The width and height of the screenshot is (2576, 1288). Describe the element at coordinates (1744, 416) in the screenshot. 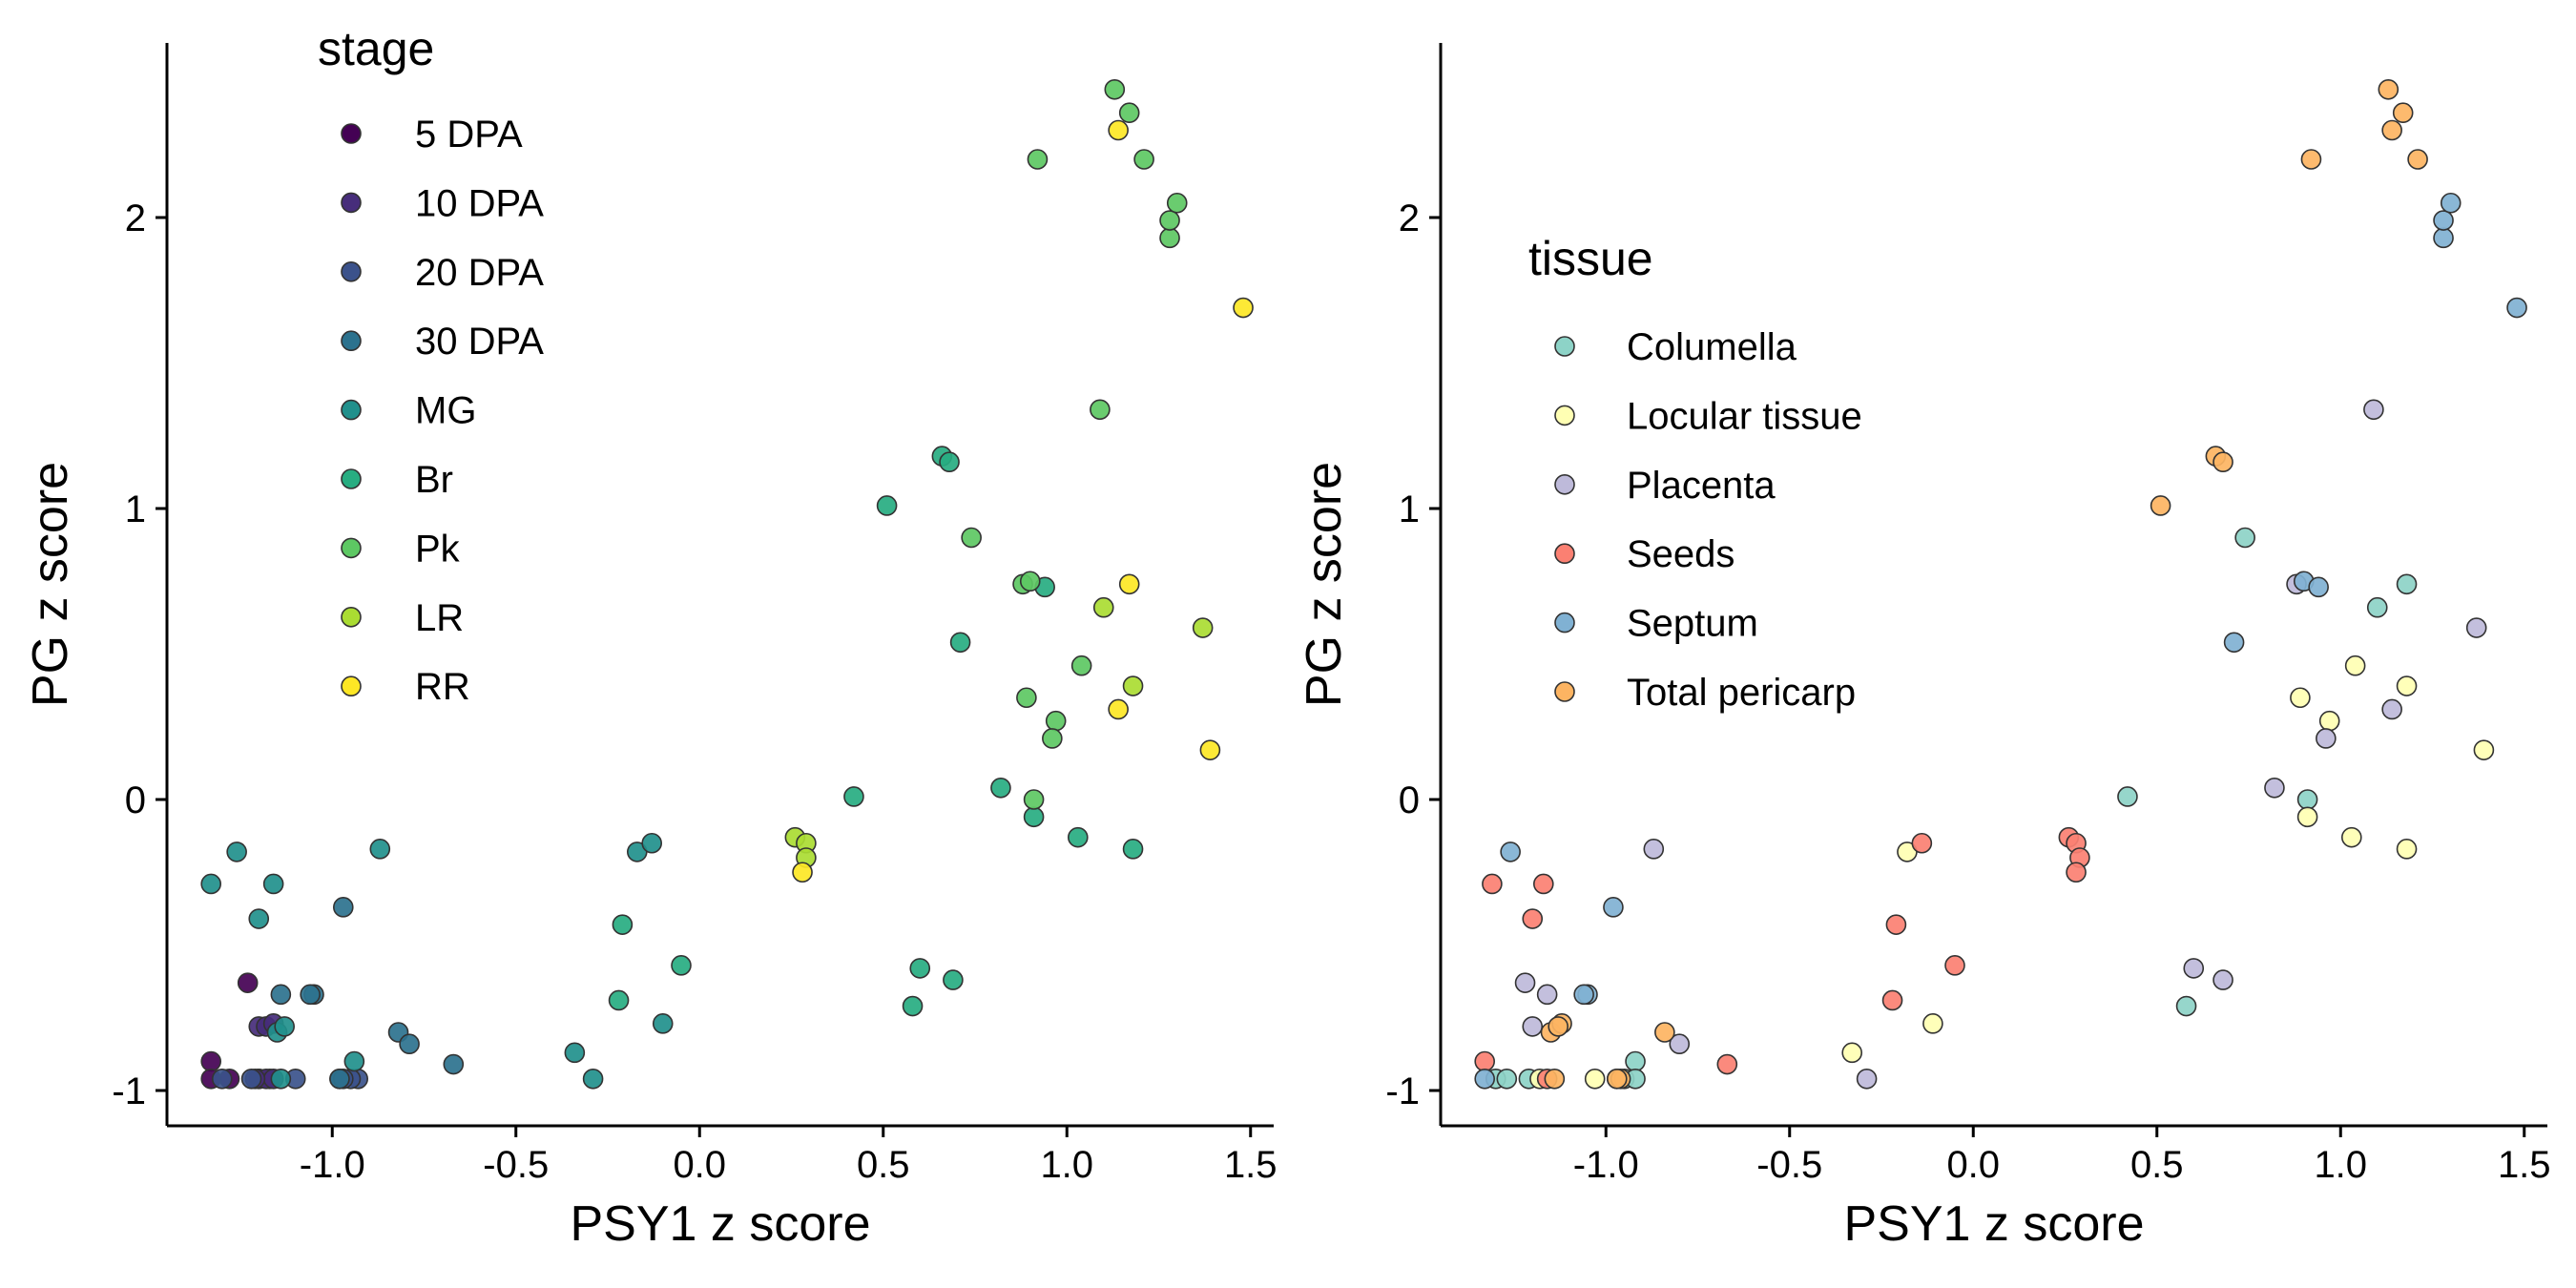

I see `legend-label: Locular tissue` at that location.